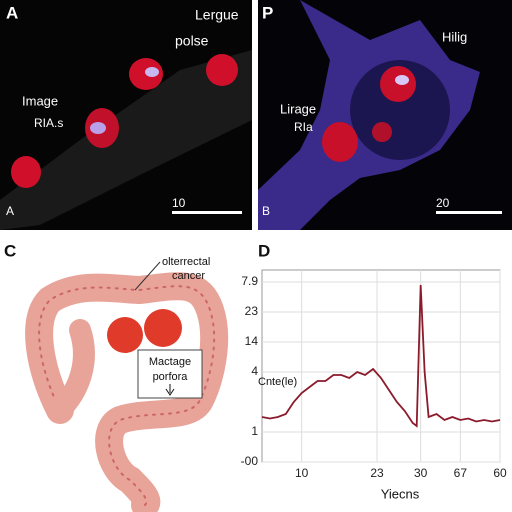 The image size is (512, 512). What do you see at coordinates (249, 281) in the screenshot?
I see `y-tick-label: 7.9` at bounding box center [249, 281].